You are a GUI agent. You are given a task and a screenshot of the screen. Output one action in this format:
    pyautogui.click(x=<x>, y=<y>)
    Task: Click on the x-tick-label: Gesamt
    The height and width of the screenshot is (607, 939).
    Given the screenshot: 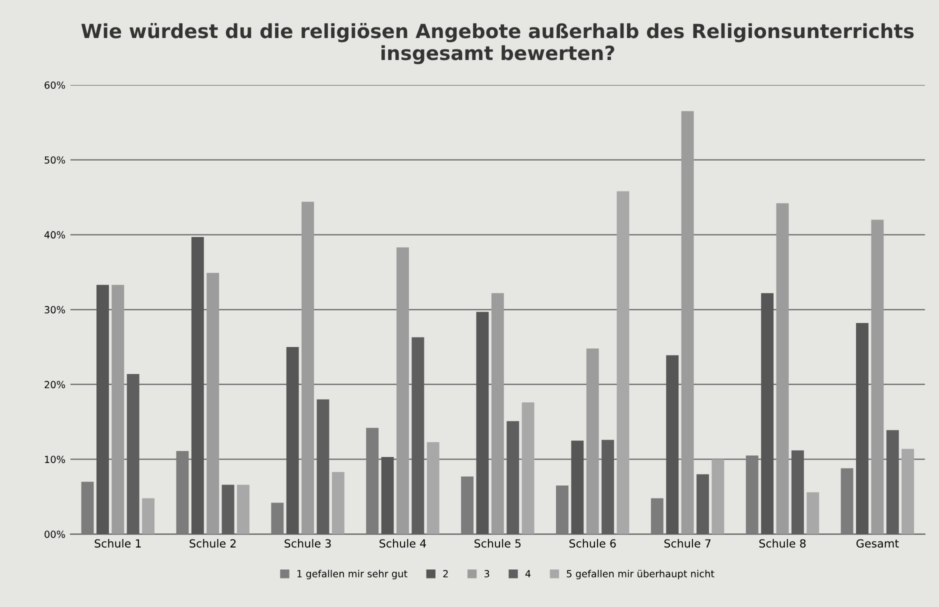 What is the action you would take?
    pyautogui.click(x=877, y=543)
    